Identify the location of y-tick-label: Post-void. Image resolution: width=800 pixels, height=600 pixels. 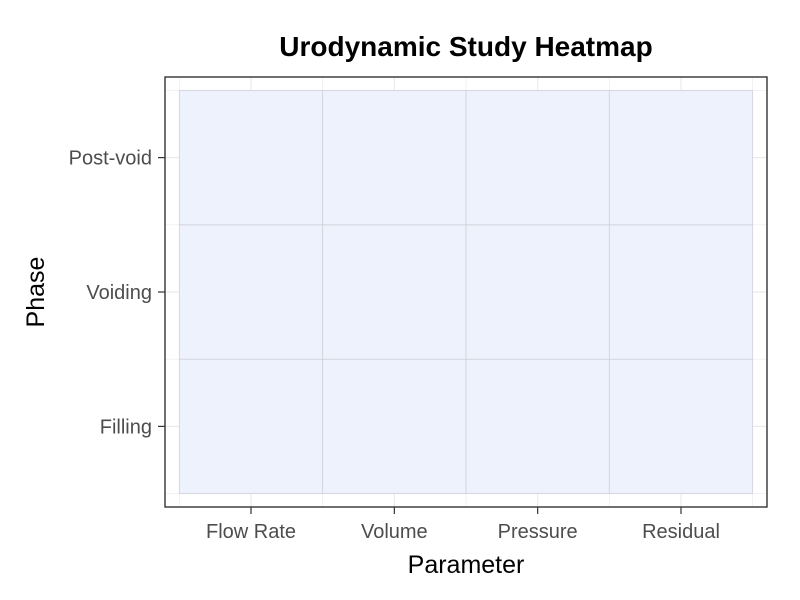
(110, 159).